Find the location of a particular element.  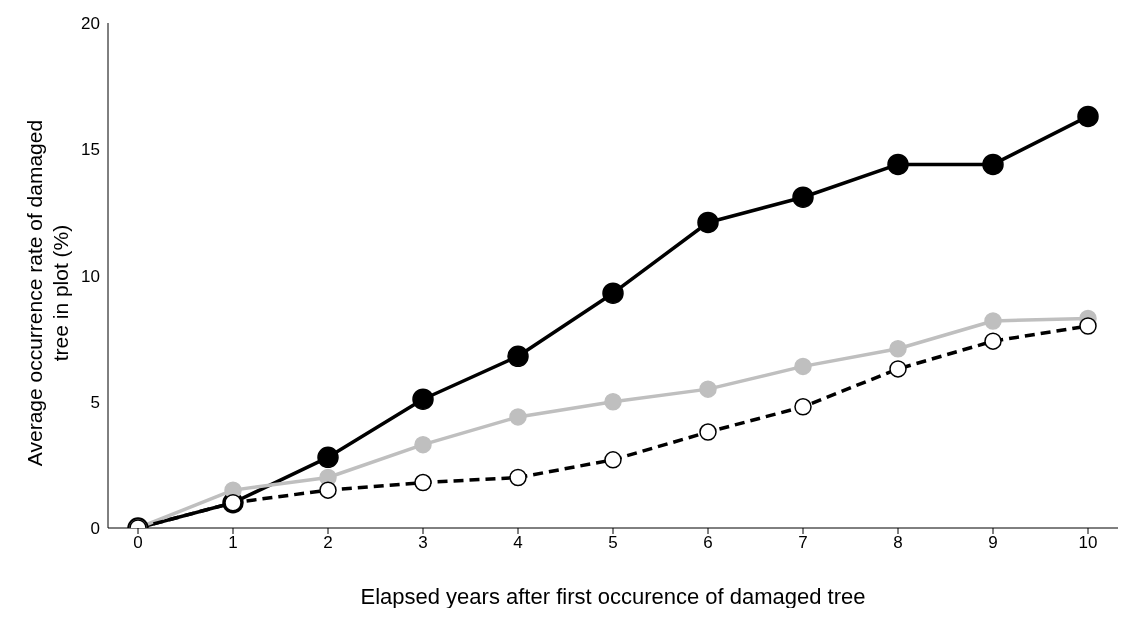

x-tick-label: 0 is located at coordinates (138, 543).